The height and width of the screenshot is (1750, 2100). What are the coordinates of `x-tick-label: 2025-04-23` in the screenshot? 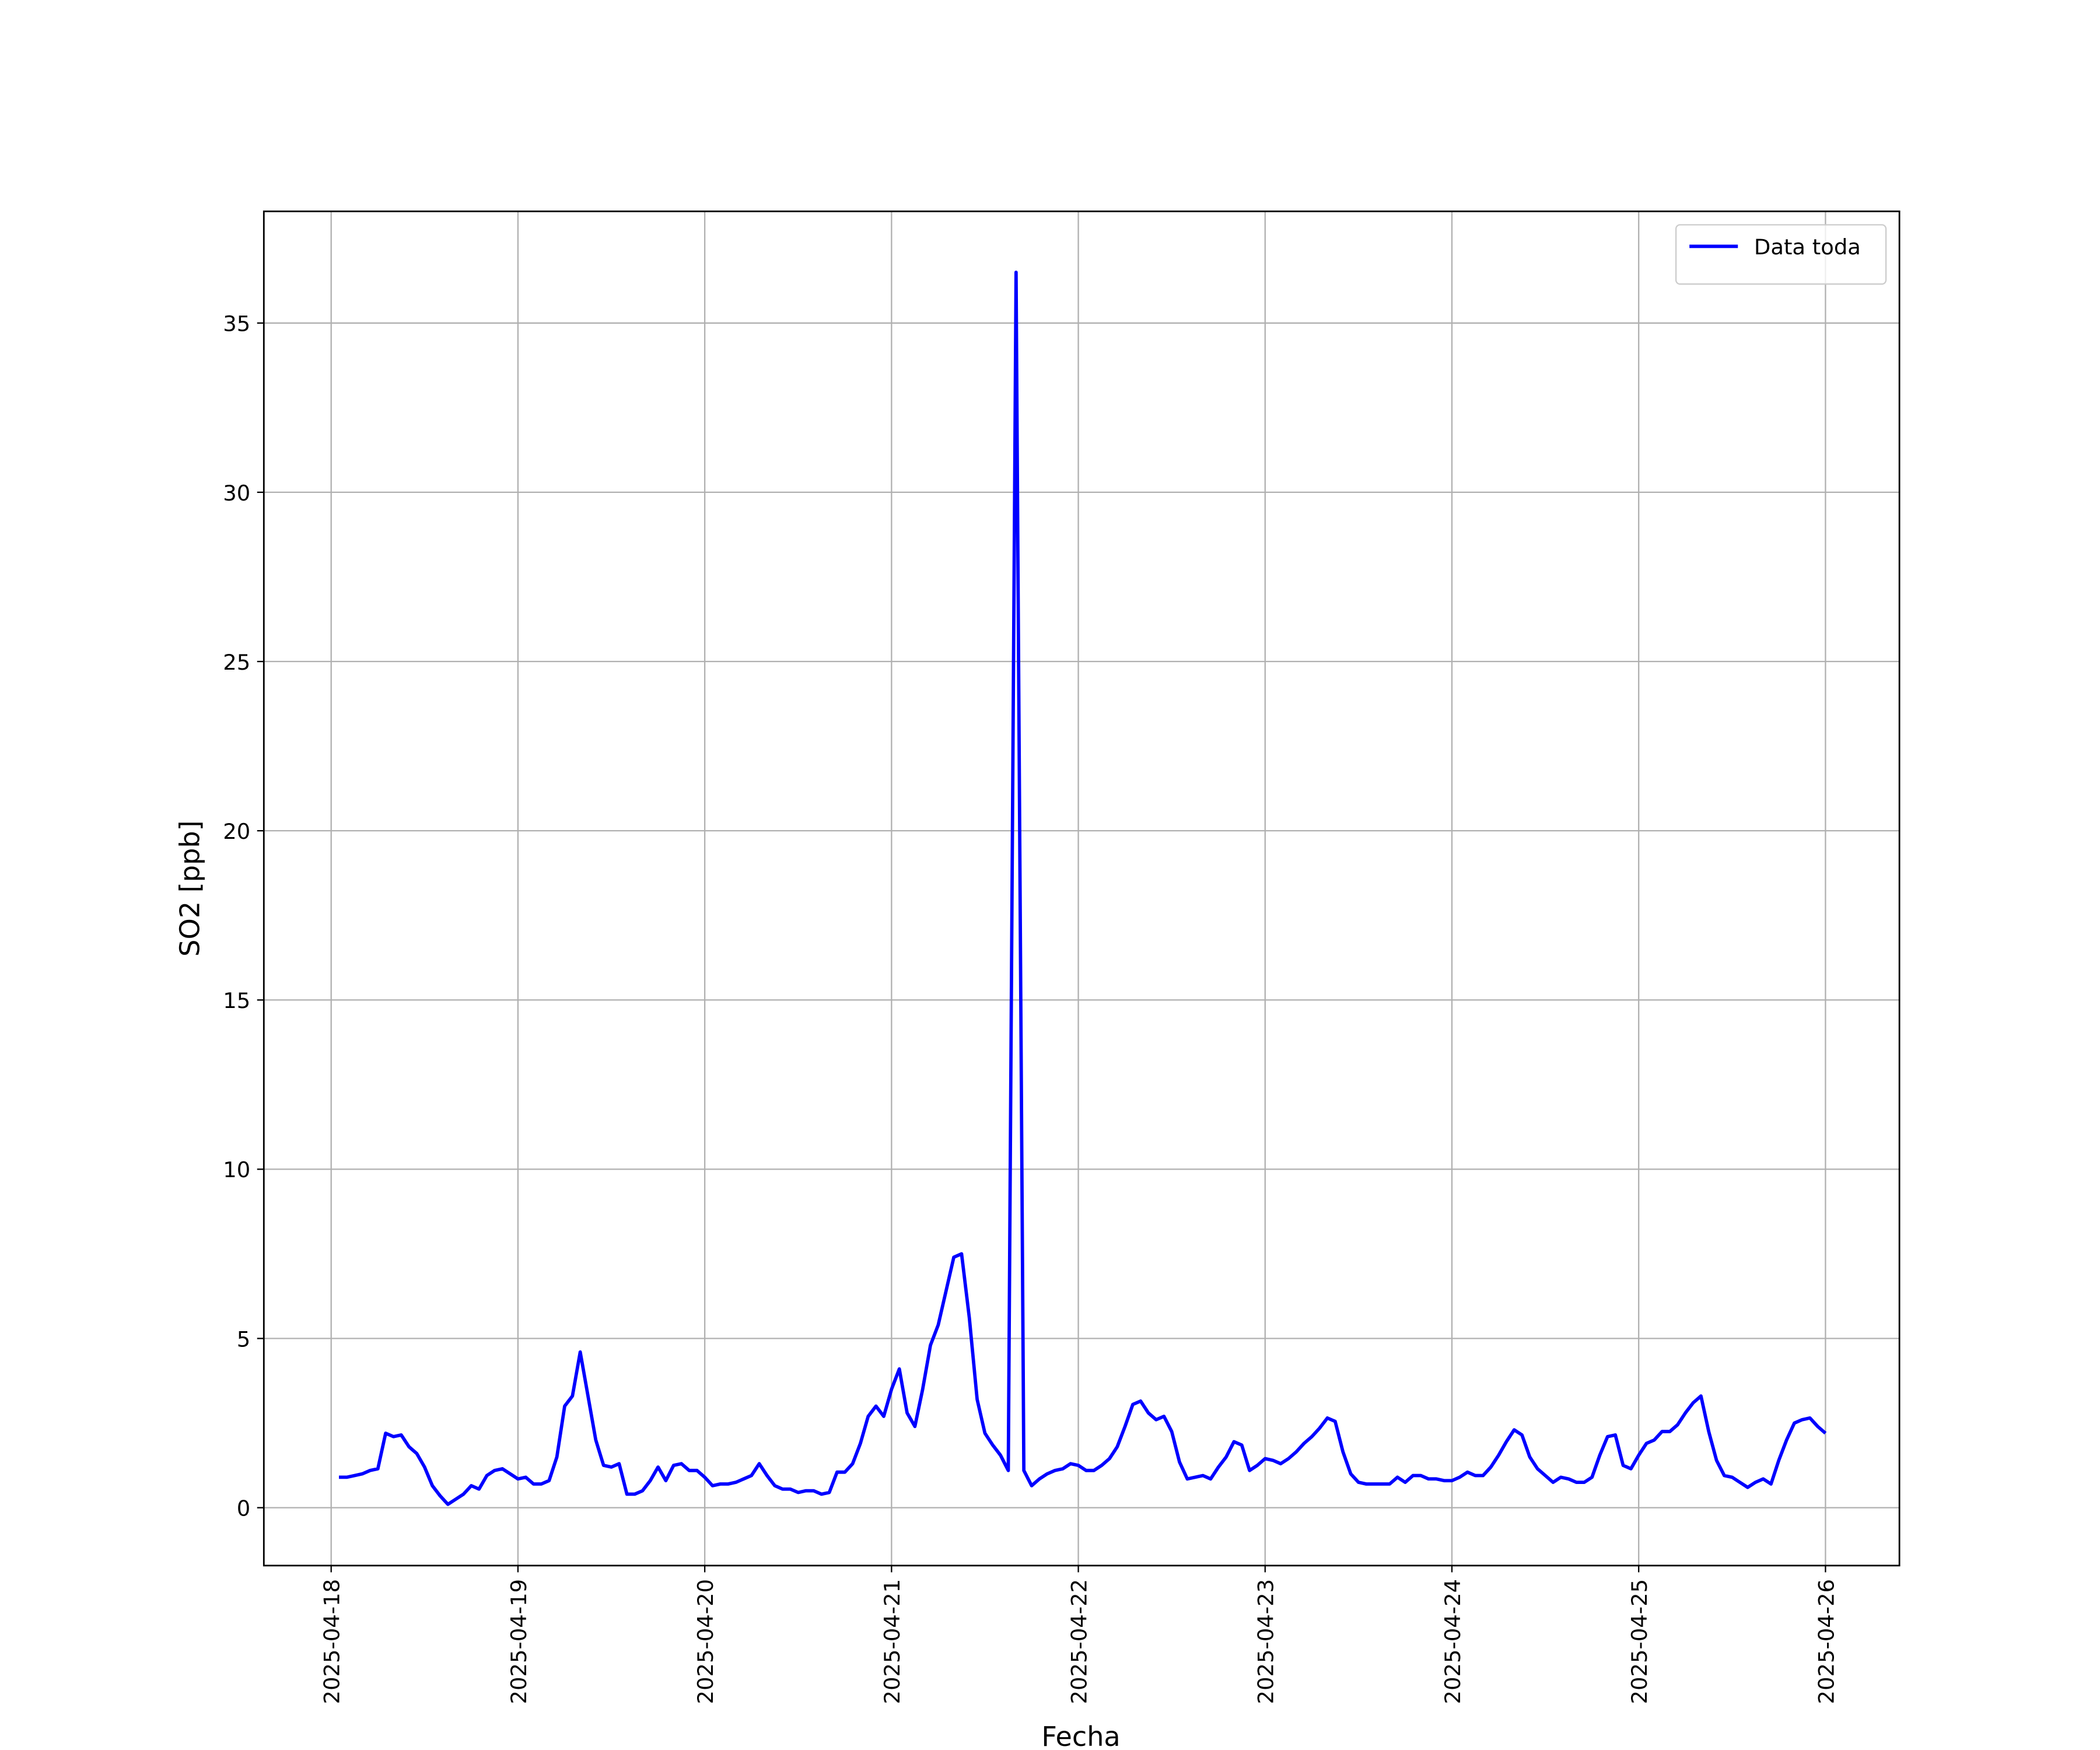 It's located at (1266, 1641).